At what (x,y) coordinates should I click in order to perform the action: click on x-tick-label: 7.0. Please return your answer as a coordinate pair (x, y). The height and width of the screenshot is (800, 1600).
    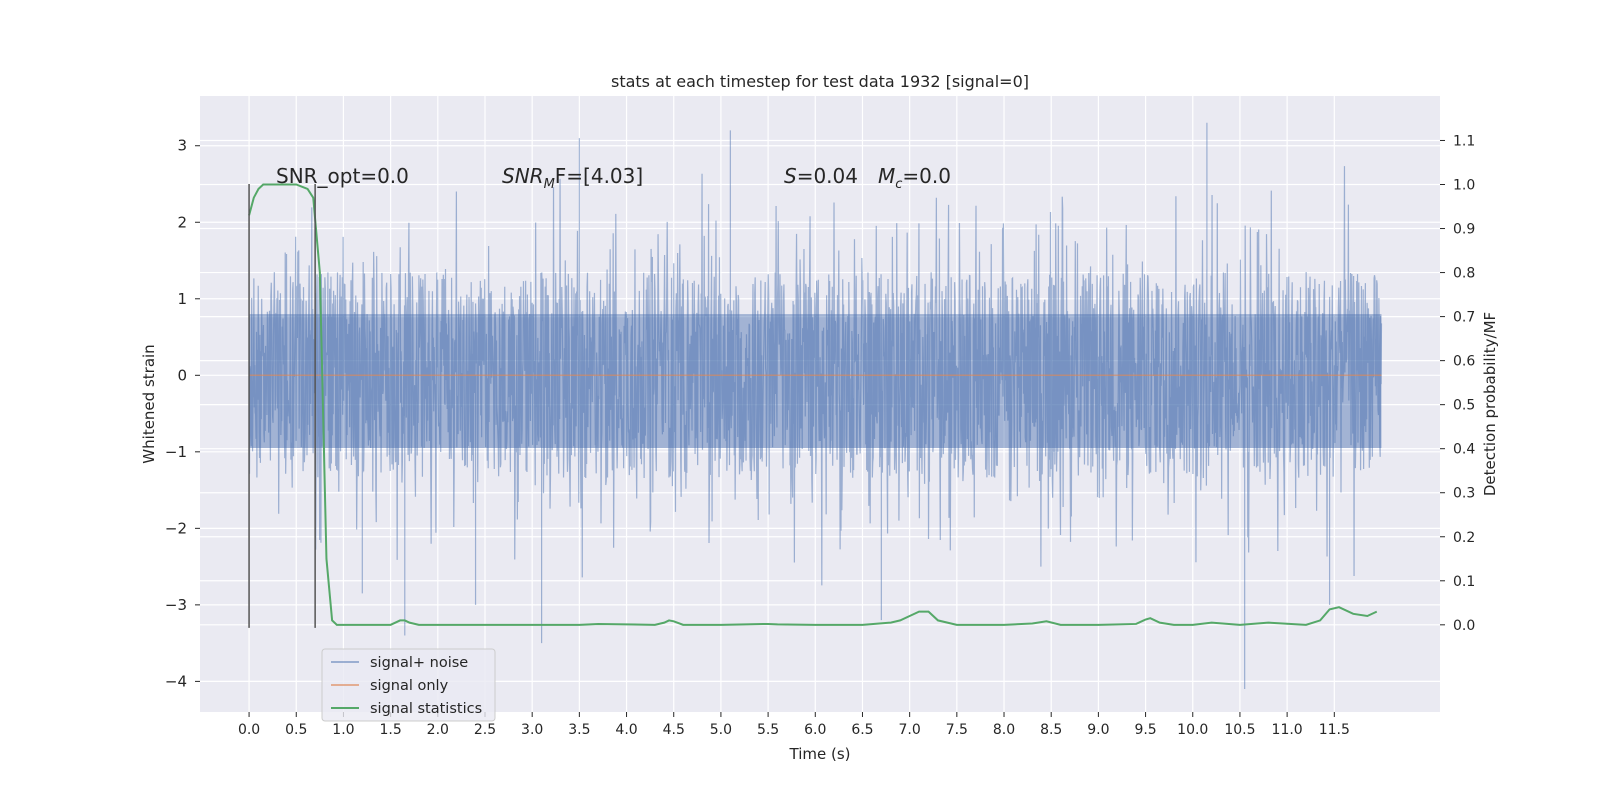
    Looking at the image, I should click on (910, 730).